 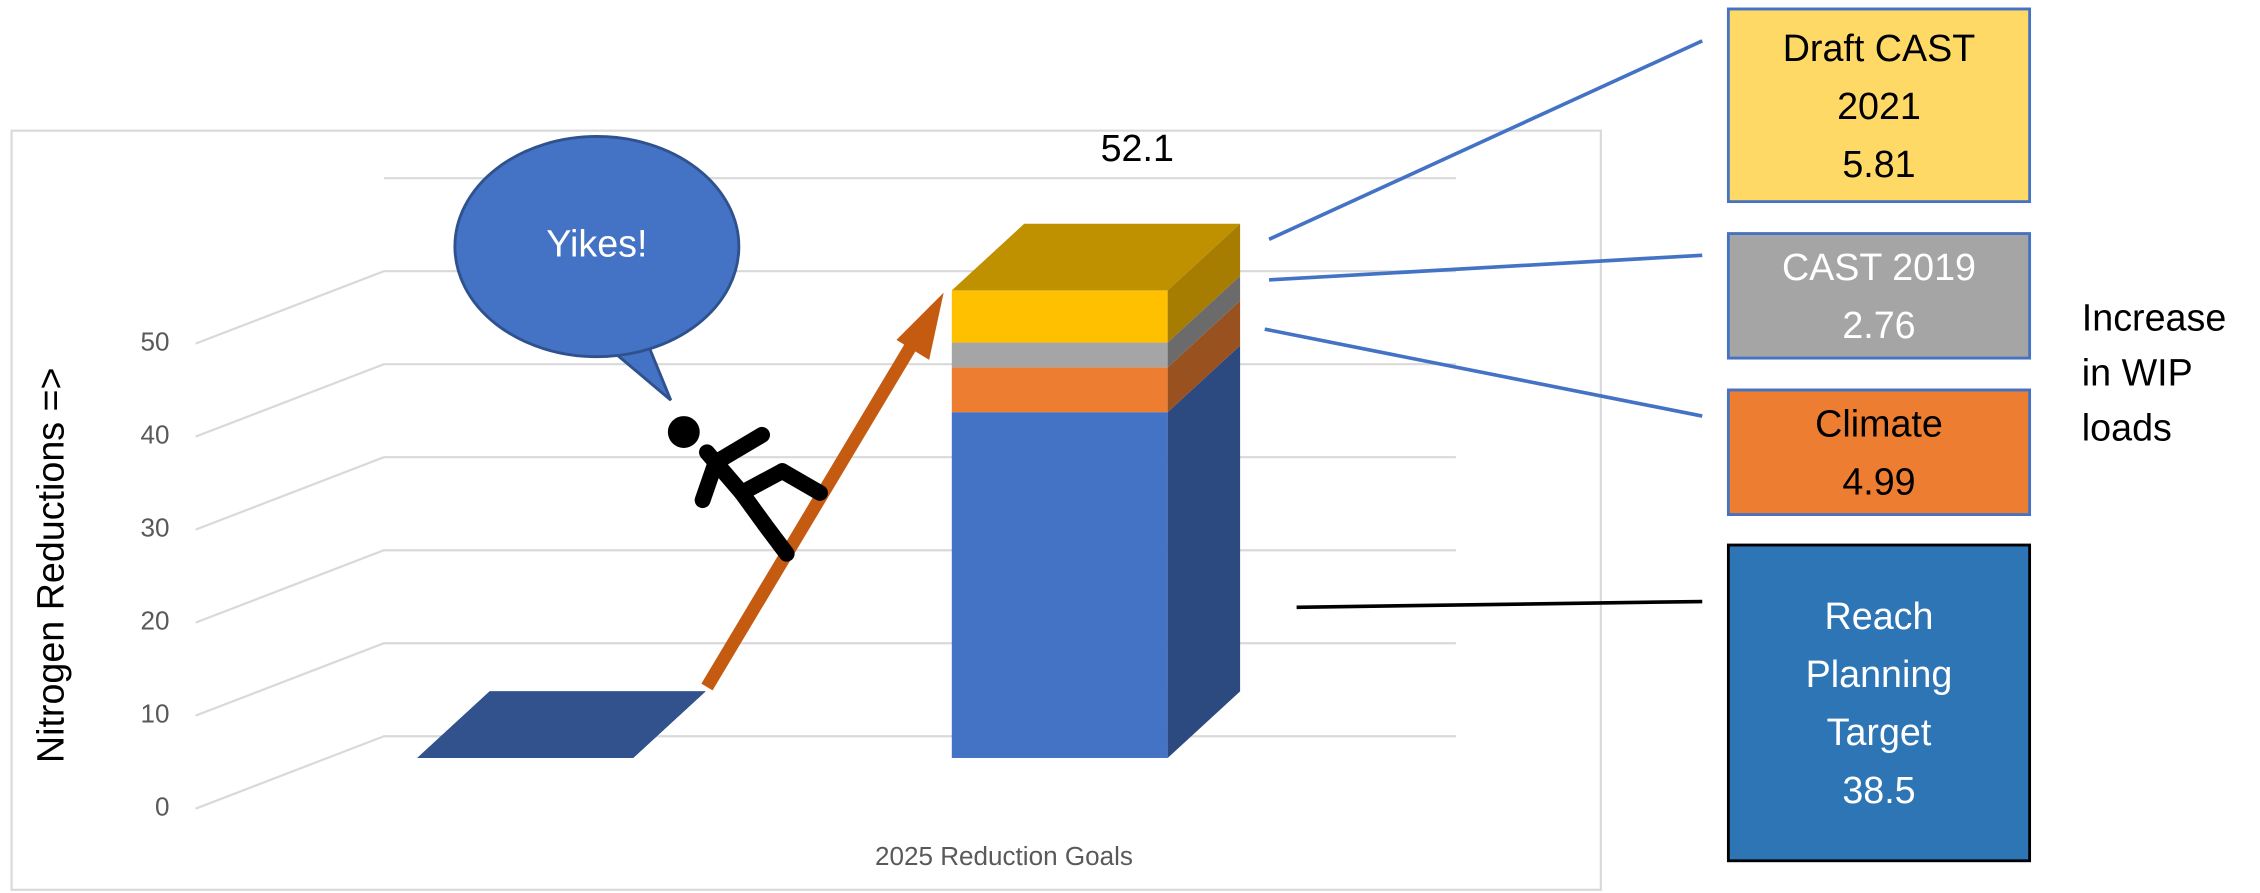 I want to click on legend-item: CAST 2019 2.76, so click(x=1879, y=296).